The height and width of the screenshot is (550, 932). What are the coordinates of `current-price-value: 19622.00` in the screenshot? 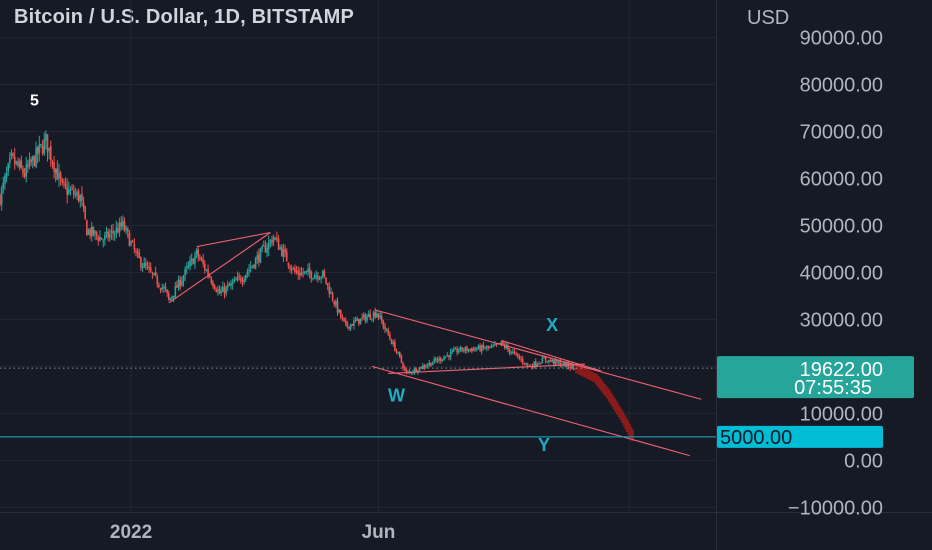 It's located at (841, 370).